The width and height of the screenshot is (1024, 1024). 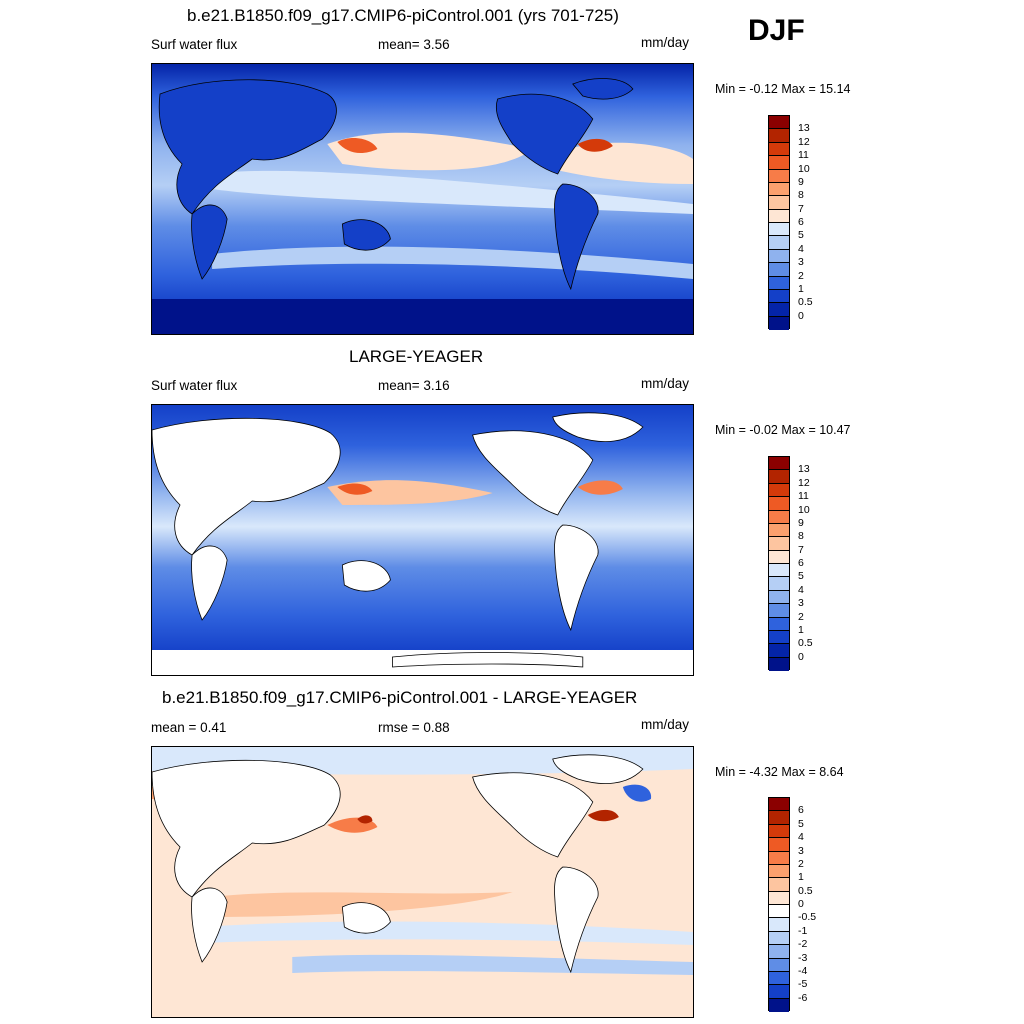 I want to click on panel-1-colorbar, so click(x=779, y=222).